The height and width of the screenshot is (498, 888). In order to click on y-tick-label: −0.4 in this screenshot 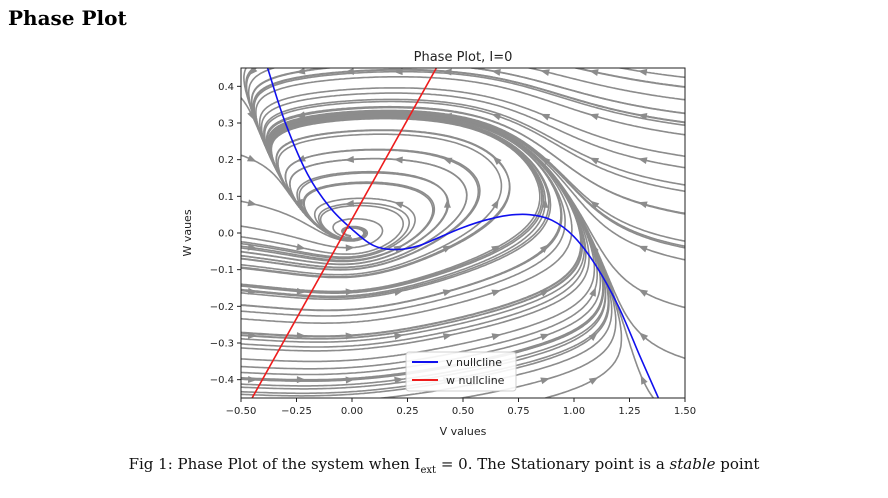, I will do `click(222, 380)`.